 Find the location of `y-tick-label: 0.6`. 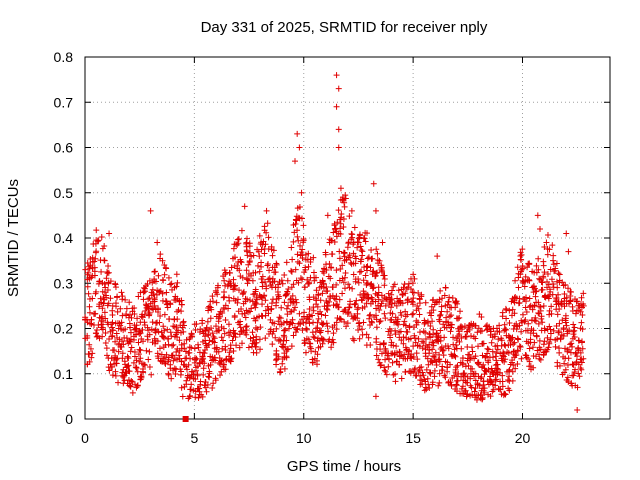

y-tick-label: 0.6 is located at coordinates (64, 148).